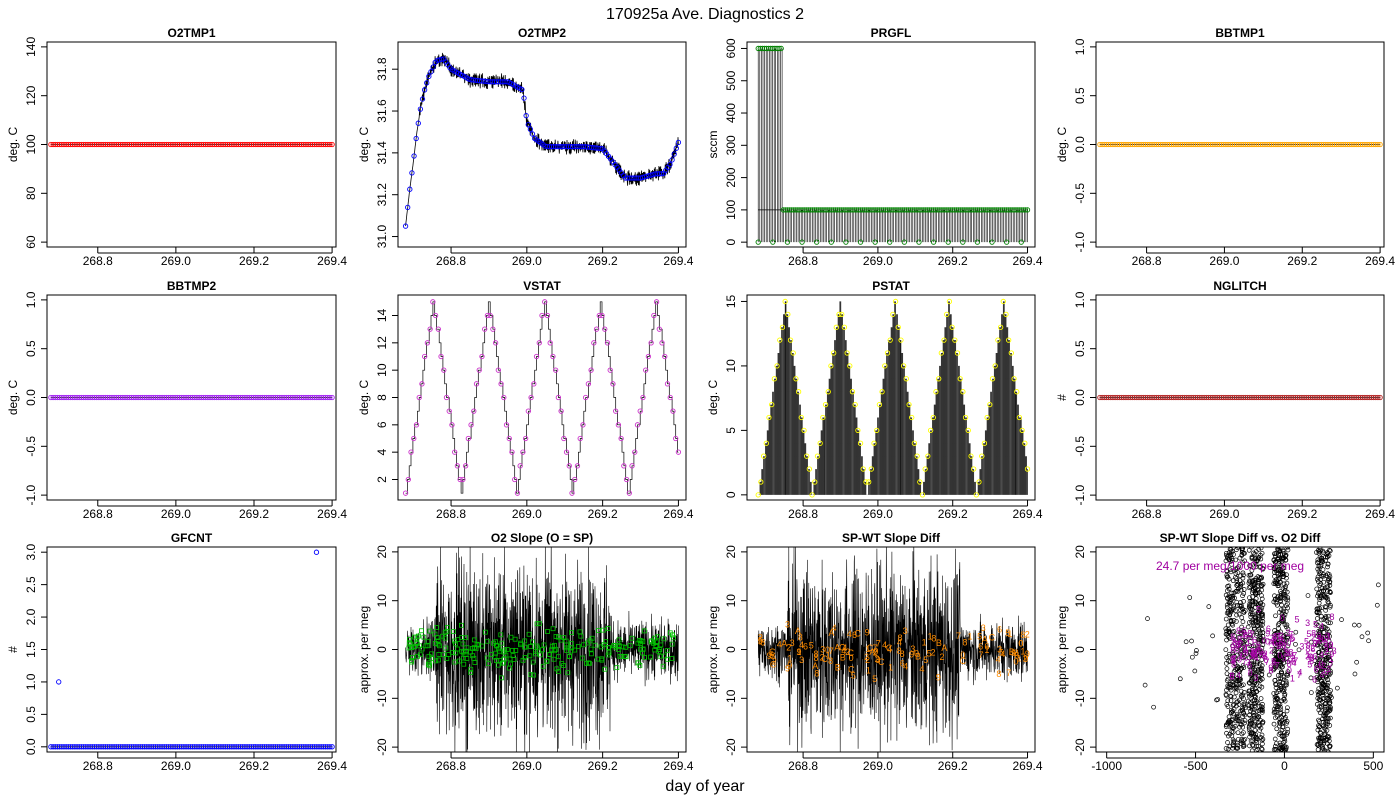 The width and height of the screenshot is (1400, 800). Describe the element at coordinates (13, 649) in the screenshot. I see `y-axis-label: #` at that location.